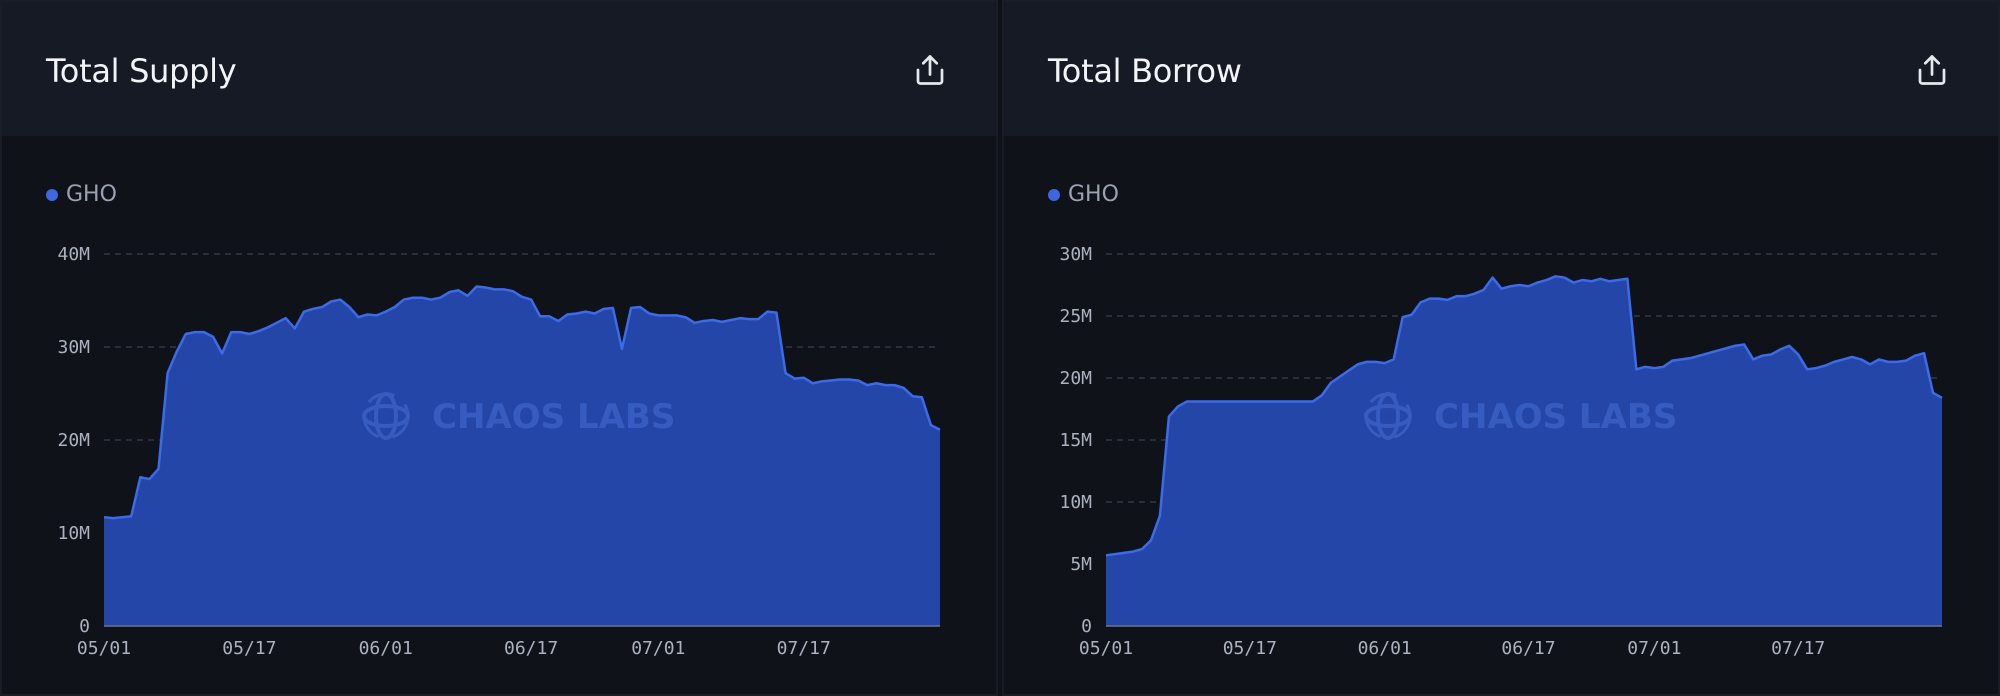 The image size is (2000, 696). What do you see at coordinates (1081, 564) in the screenshot?
I see `y-tick-label: 5M` at bounding box center [1081, 564].